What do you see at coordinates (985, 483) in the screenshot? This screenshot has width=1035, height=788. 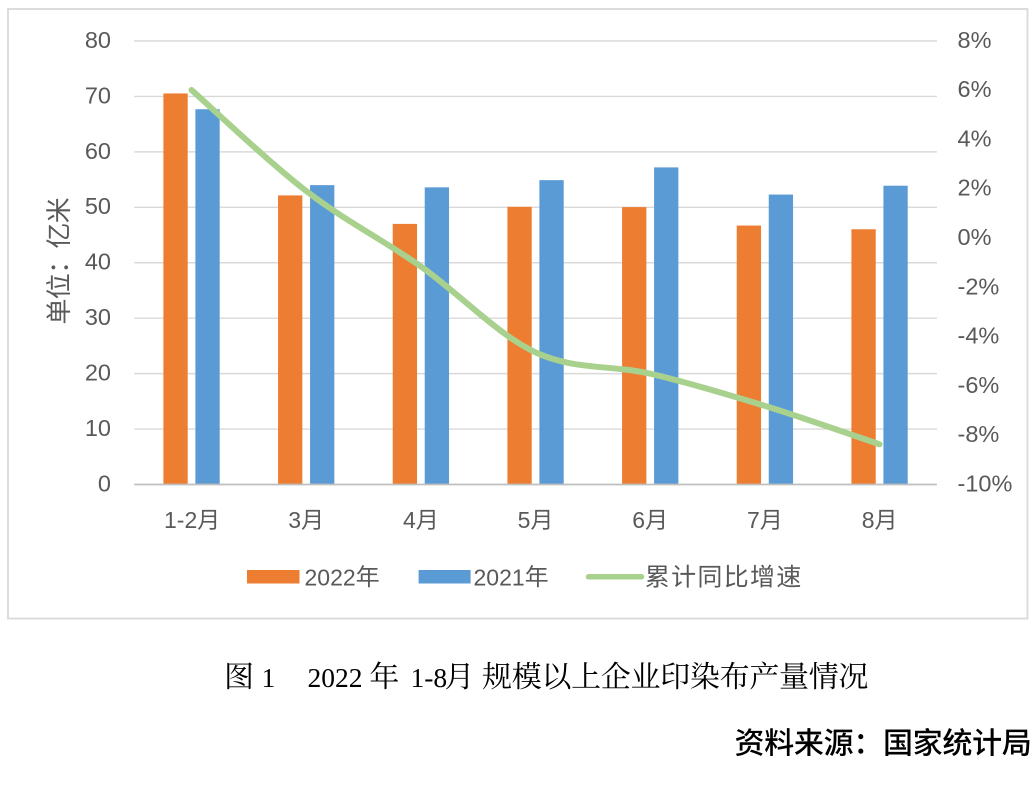 I see `svg-text: -10%` at bounding box center [985, 483].